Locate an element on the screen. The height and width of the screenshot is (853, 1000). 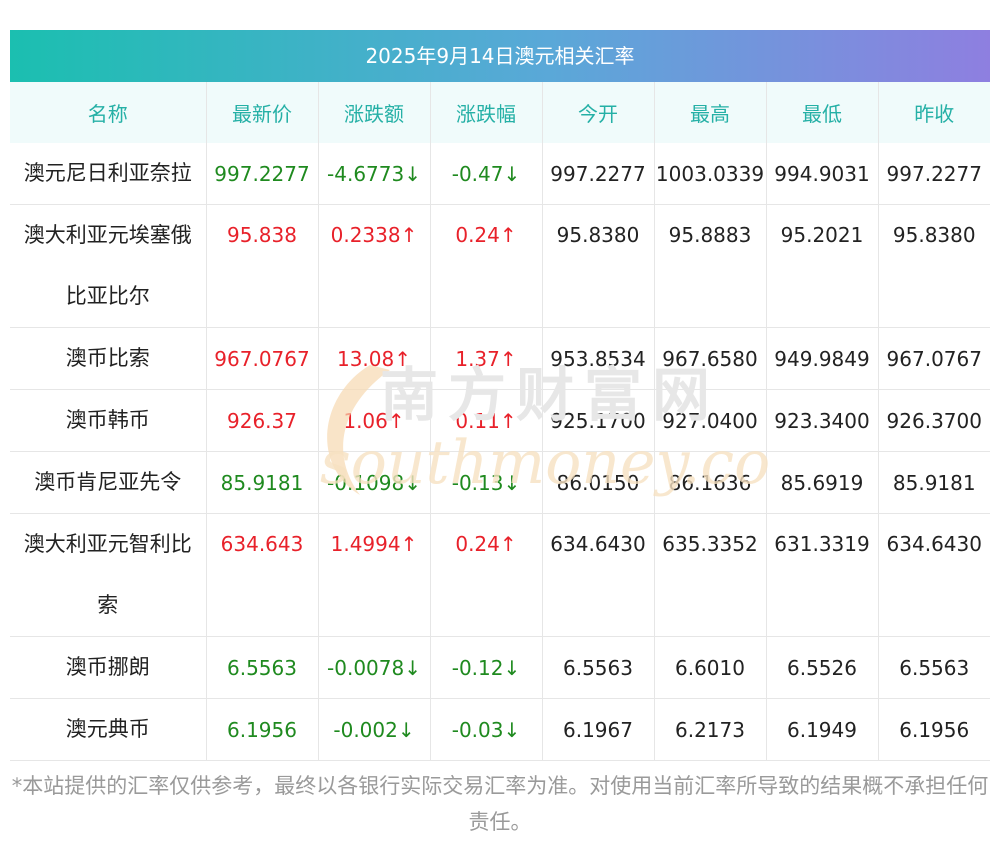
cell-prev: 634.6430 is located at coordinates (934, 575).